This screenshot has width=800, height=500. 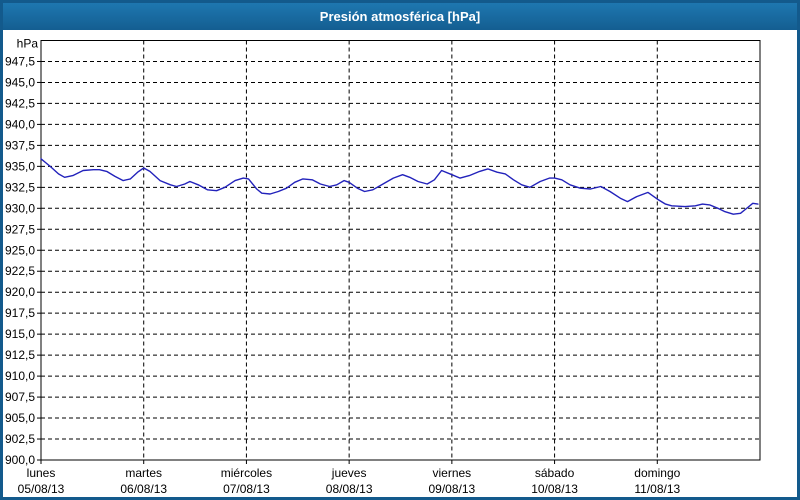 What do you see at coordinates (143, 473) in the screenshot?
I see `day-name-label: martes` at bounding box center [143, 473].